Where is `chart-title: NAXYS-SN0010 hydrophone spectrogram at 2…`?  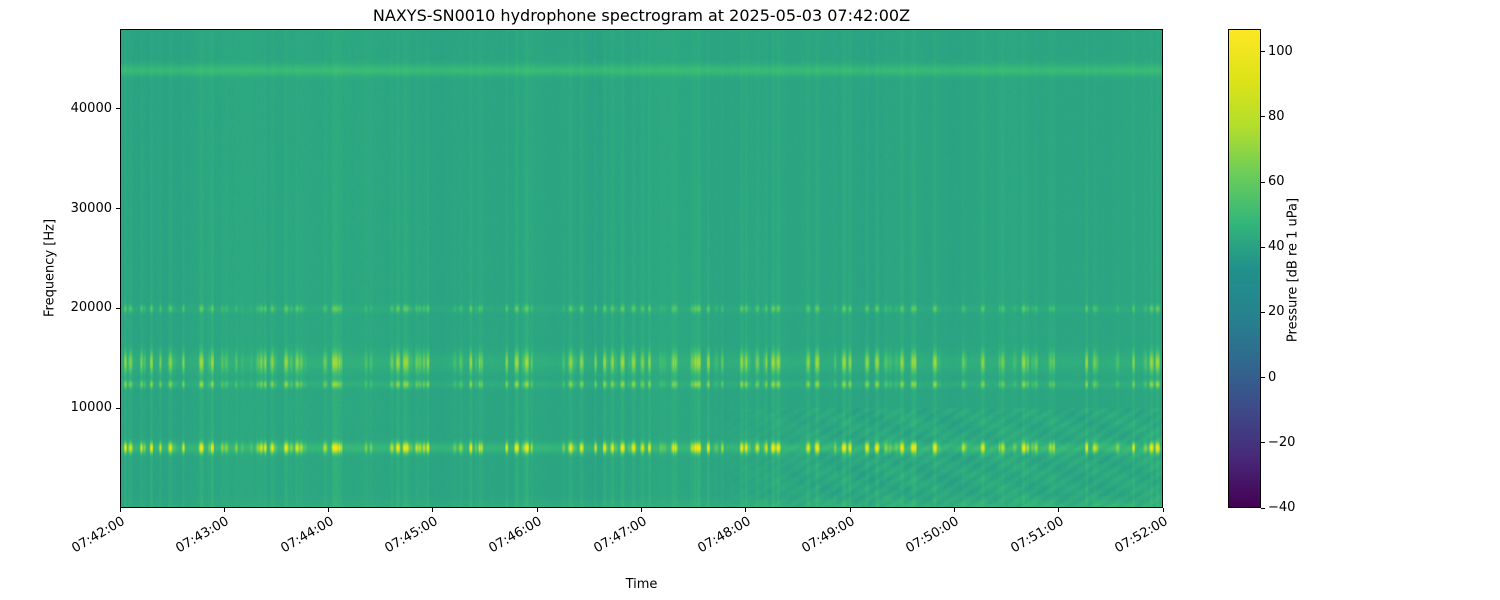 chart-title: NAXYS-SN0010 hydrophone spectrogram at 2… is located at coordinates (641, 15).